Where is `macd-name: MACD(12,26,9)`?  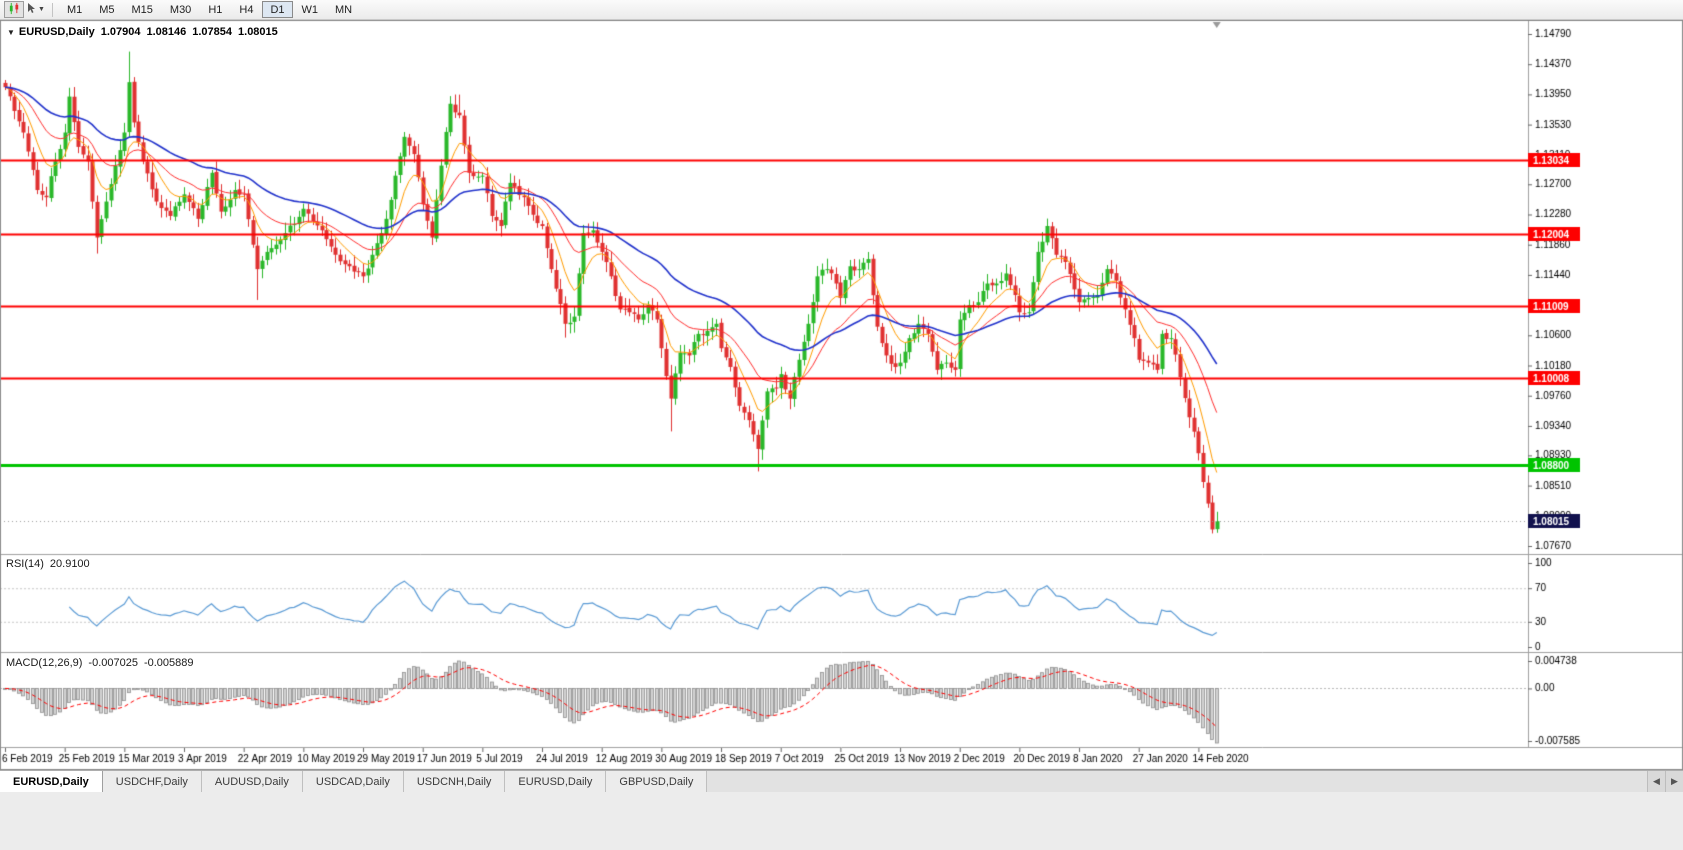
macd-name: MACD(12,26,9) is located at coordinates (44, 663).